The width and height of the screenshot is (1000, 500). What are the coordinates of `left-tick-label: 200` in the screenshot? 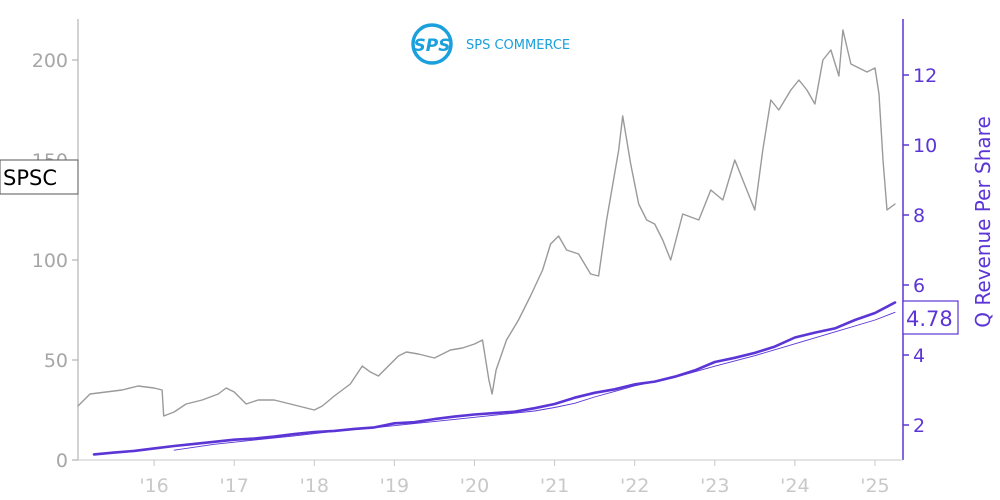 It's located at (50, 61).